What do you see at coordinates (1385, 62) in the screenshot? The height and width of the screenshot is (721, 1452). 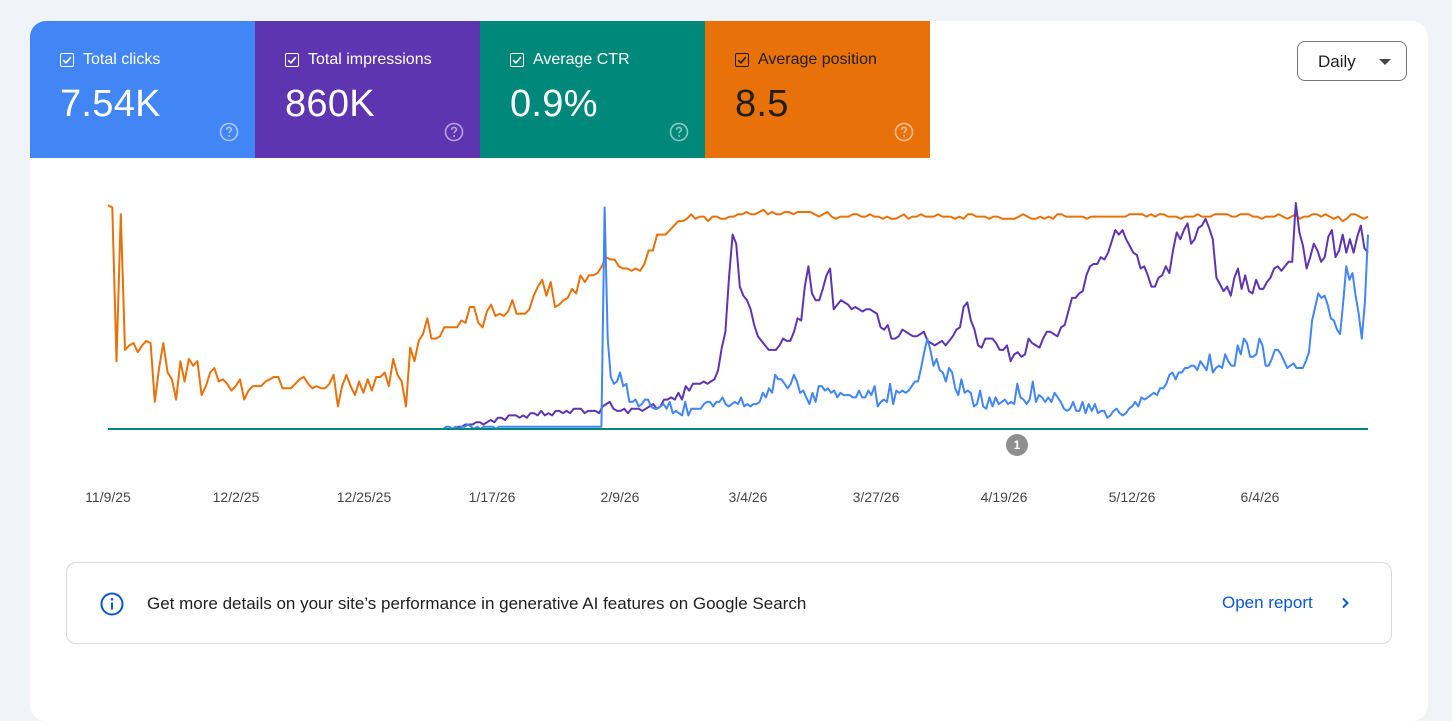 I see `caret-down-icon` at bounding box center [1385, 62].